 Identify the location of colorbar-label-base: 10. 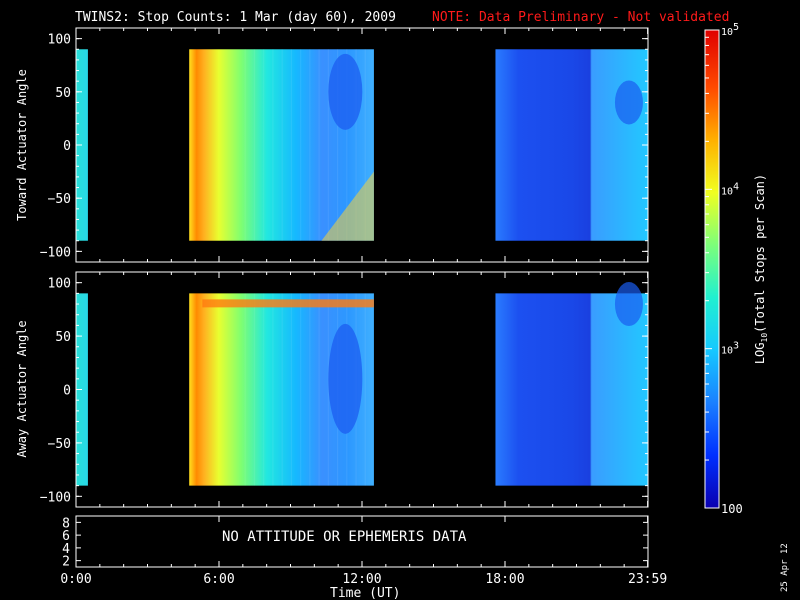
(764, 338).